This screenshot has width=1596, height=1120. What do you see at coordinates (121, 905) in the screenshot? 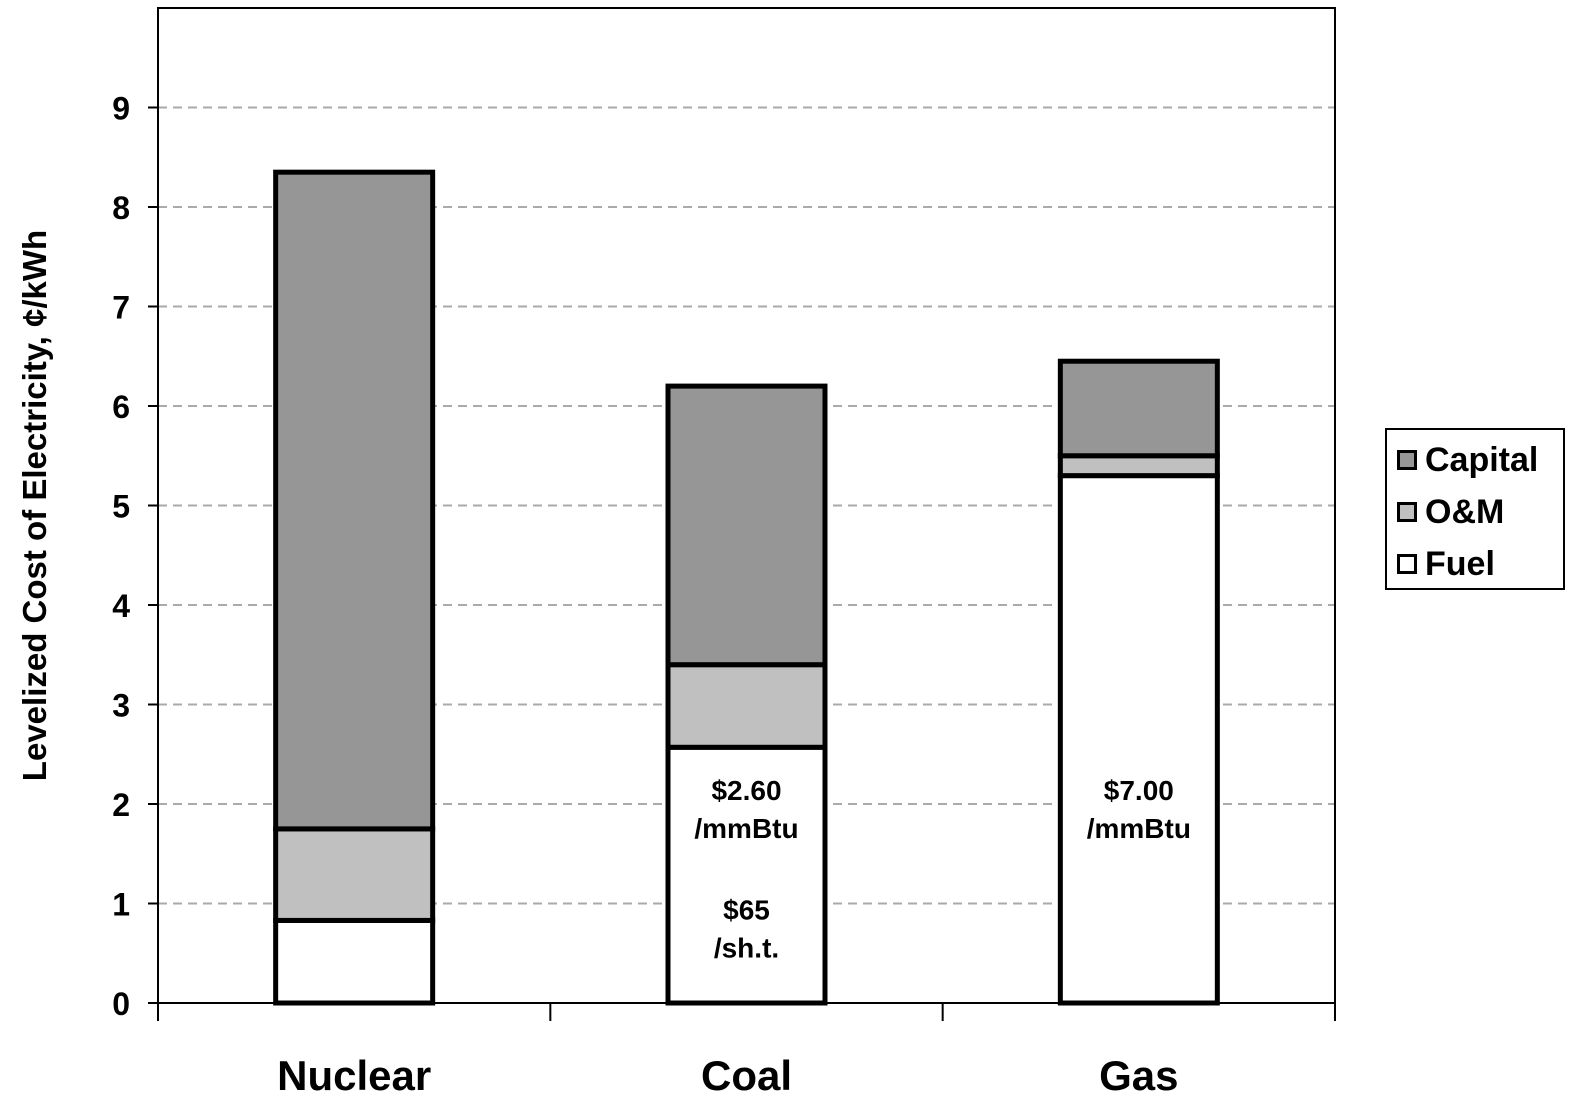
I see `y-tick-label: 1` at bounding box center [121, 905].